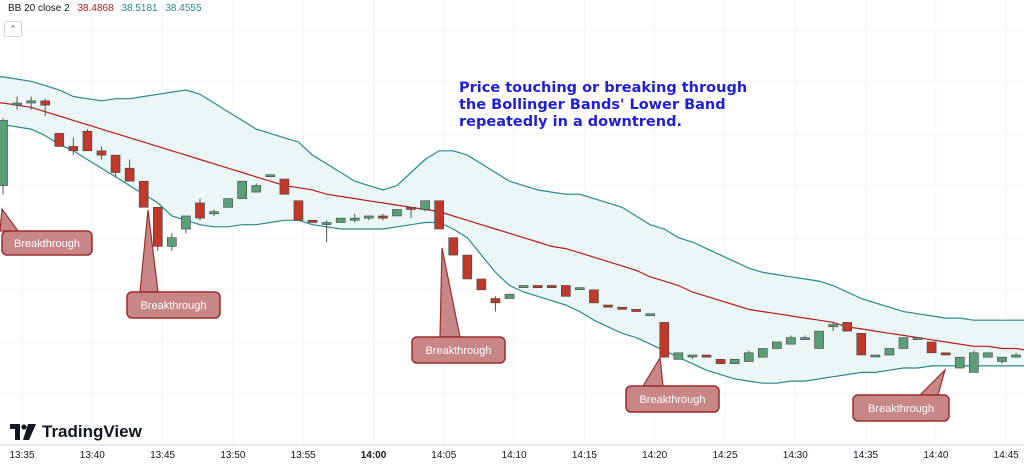  I want to click on collapse-legend-button: ⌃, so click(13, 29).